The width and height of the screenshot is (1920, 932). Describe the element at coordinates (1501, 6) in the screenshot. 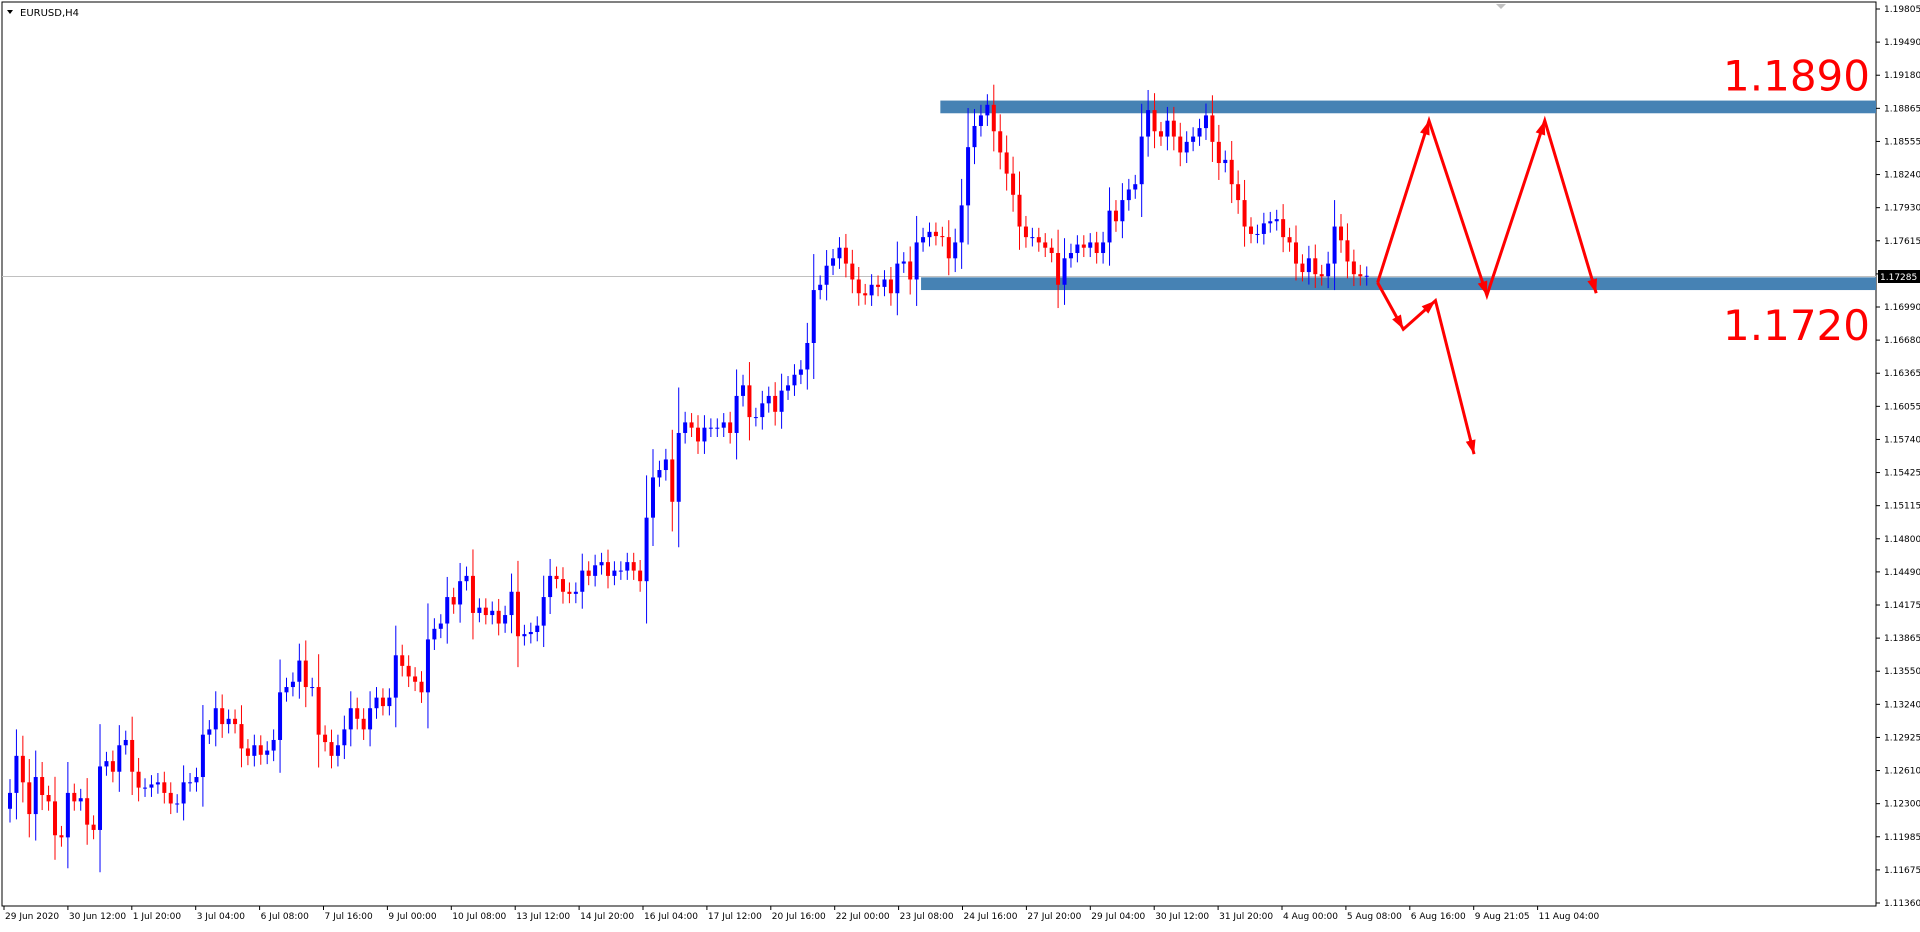

I see `shift-marker-icon` at that location.